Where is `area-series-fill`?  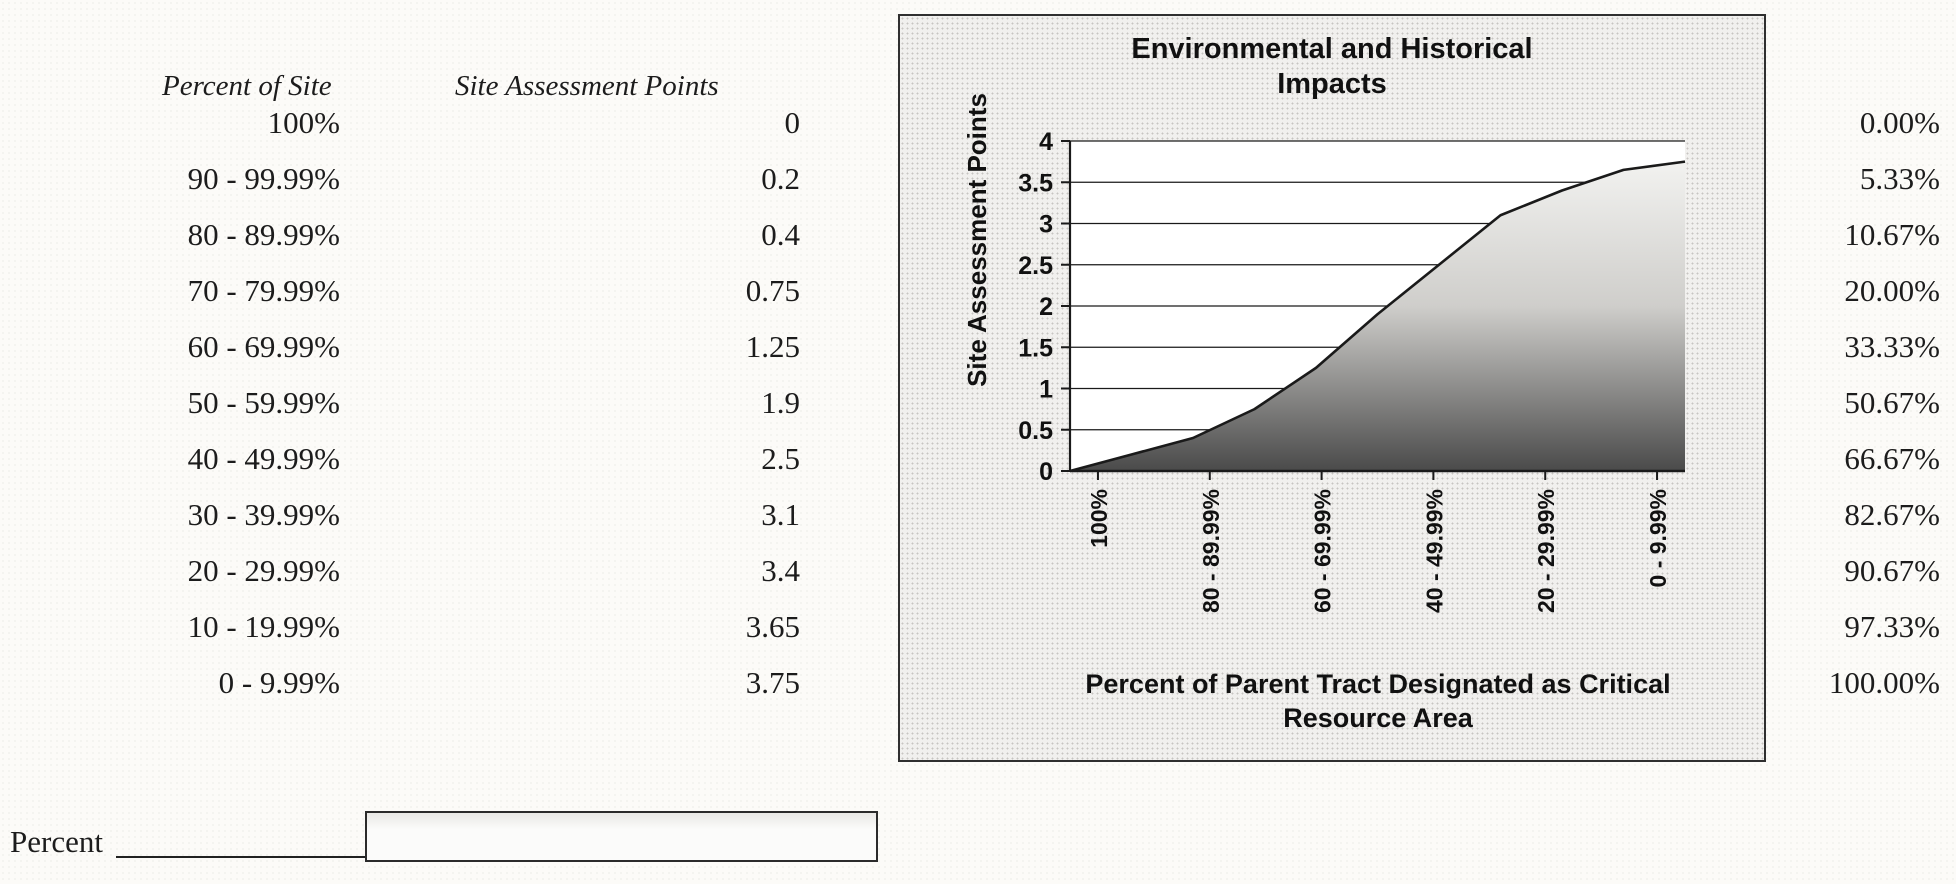
area-series-fill is located at coordinates (1377, 316).